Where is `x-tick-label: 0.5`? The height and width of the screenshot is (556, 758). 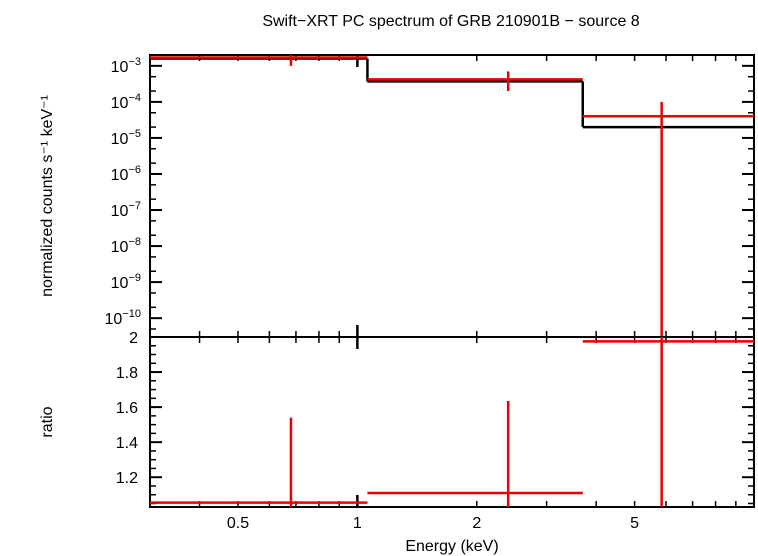 x-tick-label: 0.5 is located at coordinates (238, 523).